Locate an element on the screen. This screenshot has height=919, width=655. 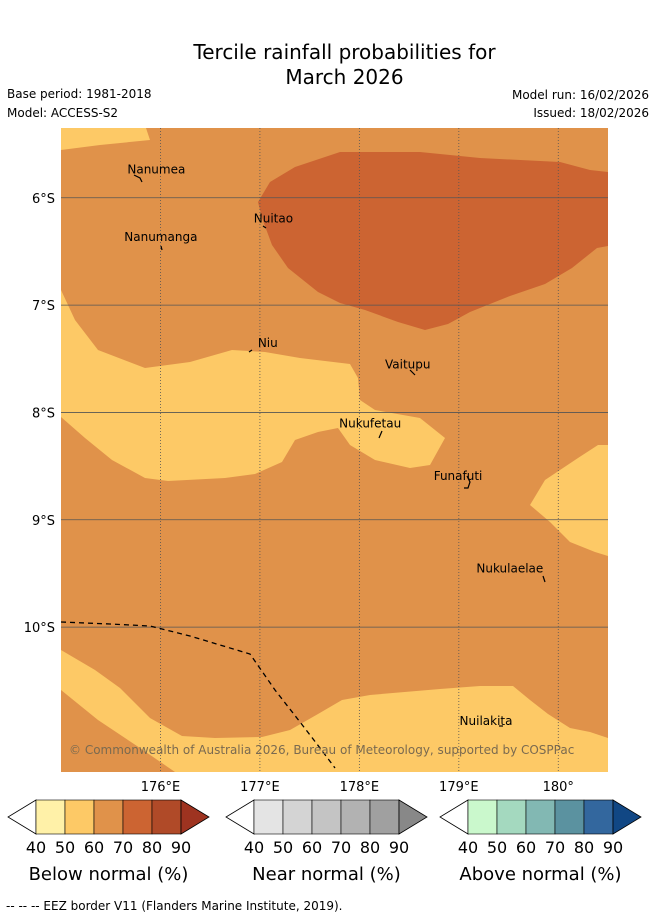
latitude-tick-label: 6°S is located at coordinates (43, 199).